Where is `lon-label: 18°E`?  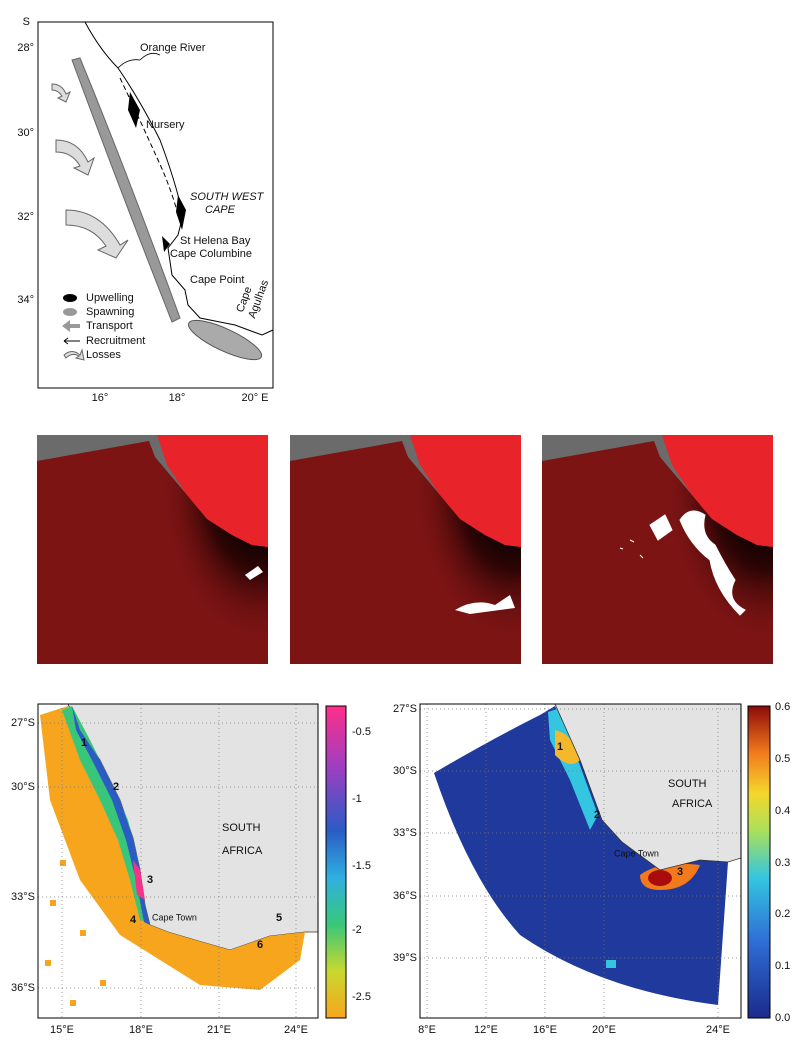 lon-label: 18°E is located at coordinates (141, 1030).